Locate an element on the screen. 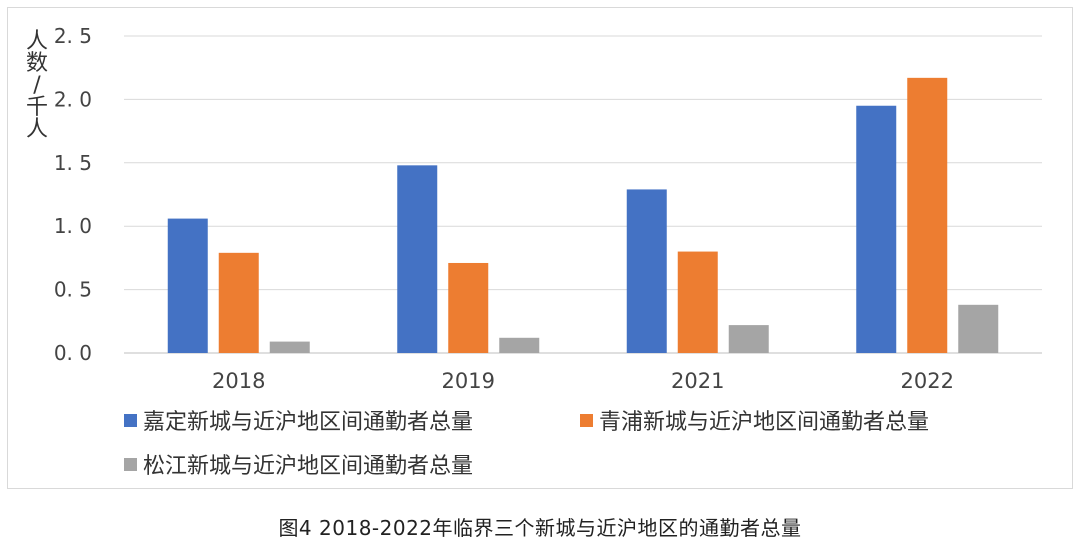 This screenshot has width=1080, height=548. x-tick-label: 2022 is located at coordinates (927, 381).